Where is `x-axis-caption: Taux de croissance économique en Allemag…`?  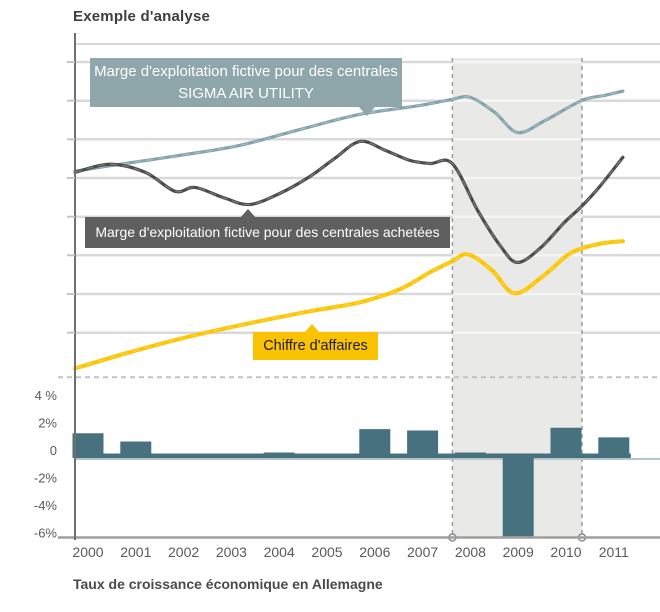 x-axis-caption: Taux de croissance économique en Allemag… is located at coordinates (228, 584).